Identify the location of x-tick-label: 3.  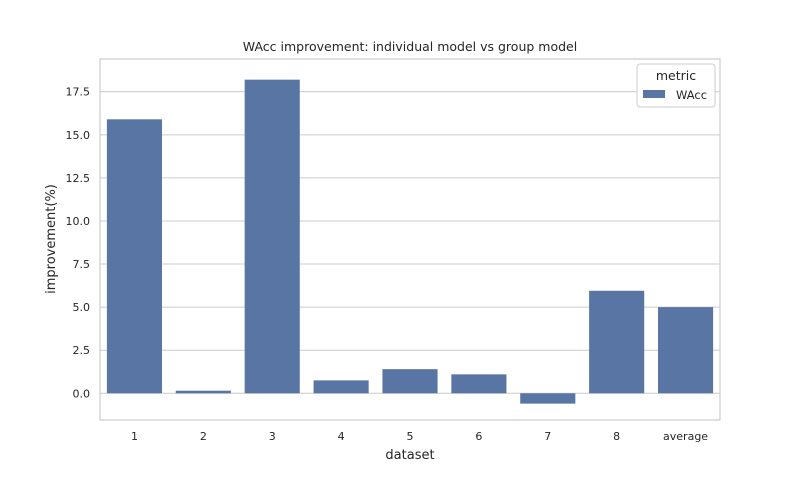
(272, 436).